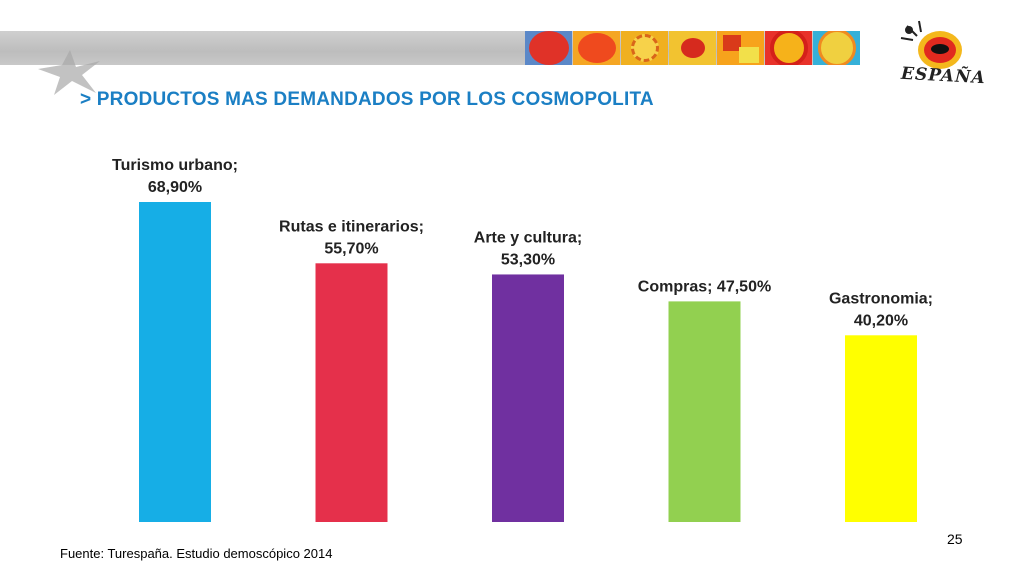 This screenshot has width=1024, height=576. Describe the element at coordinates (351, 226) in the screenshot. I see `data-label: Rutas e itinerarios;` at that location.